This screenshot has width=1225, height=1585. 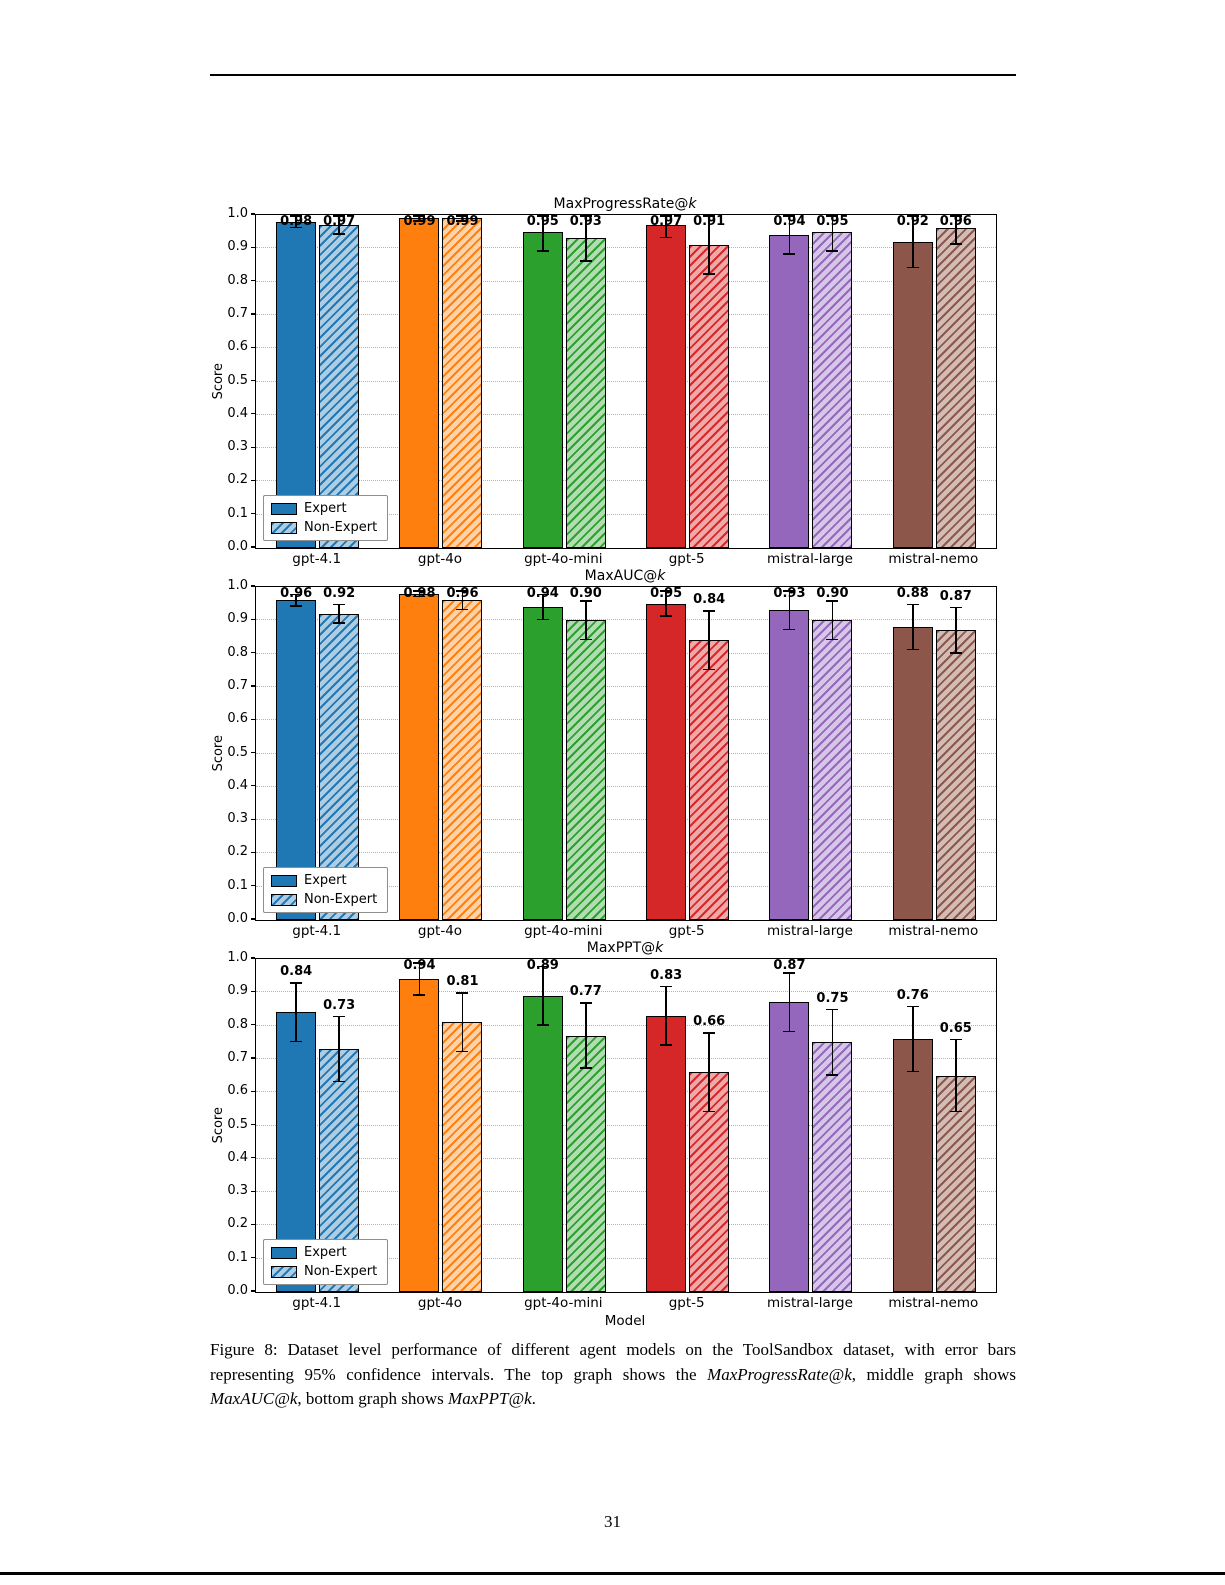 I want to click on barwrap: 0.99, so click(x=462, y=381).